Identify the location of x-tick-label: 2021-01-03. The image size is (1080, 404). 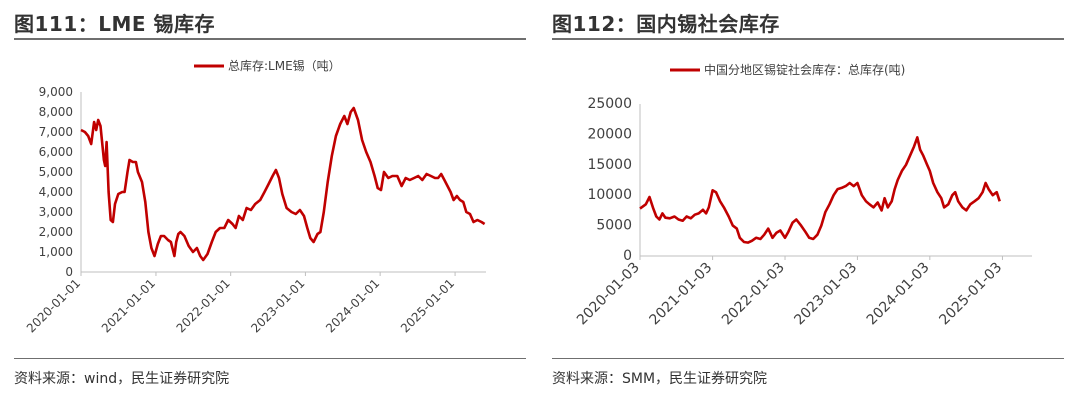
(681, 294).